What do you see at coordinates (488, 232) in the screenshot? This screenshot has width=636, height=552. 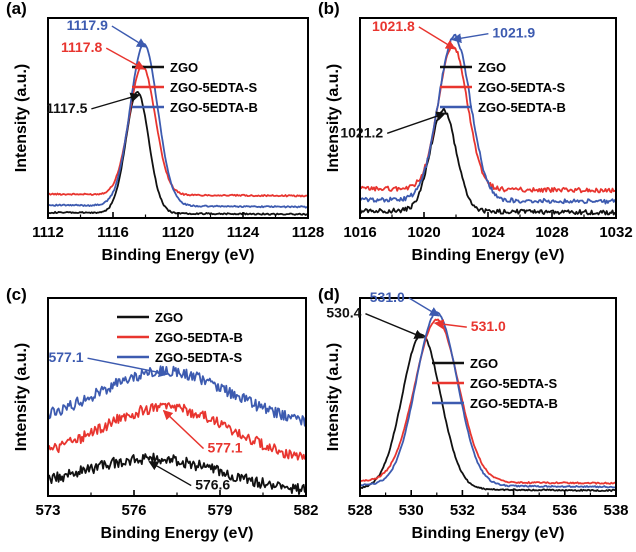 I see `x-tick-label: 1024` at bounding box center [488, 232].